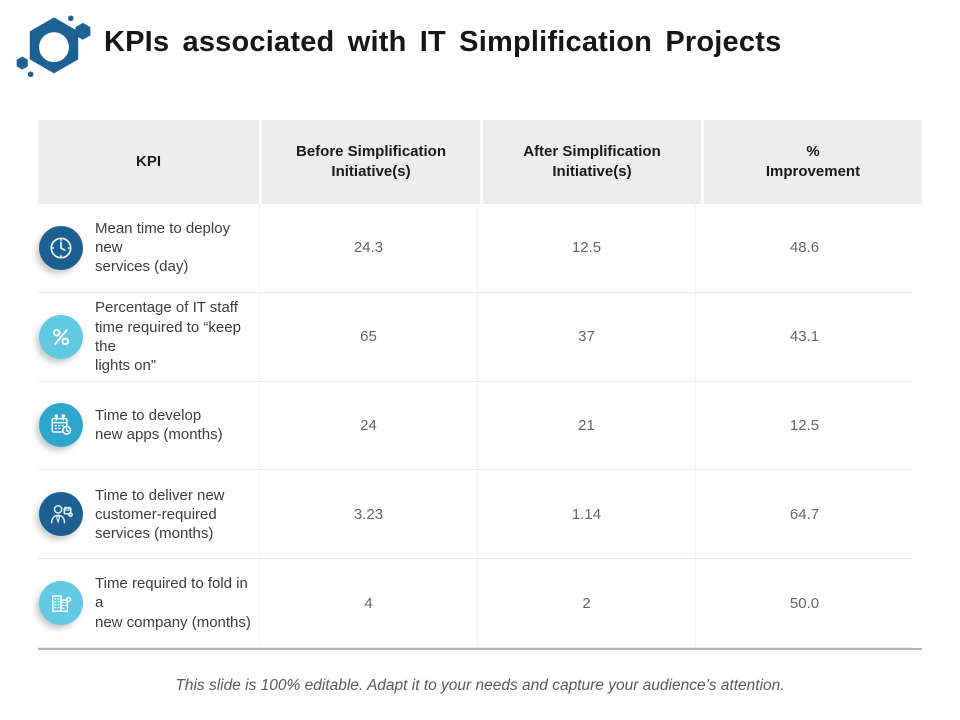 The height and width of the screenshot is (720, 960). Describe the element at coordinates (586, 515) in the screenshot. I see `after-value: 1.14` at that location.